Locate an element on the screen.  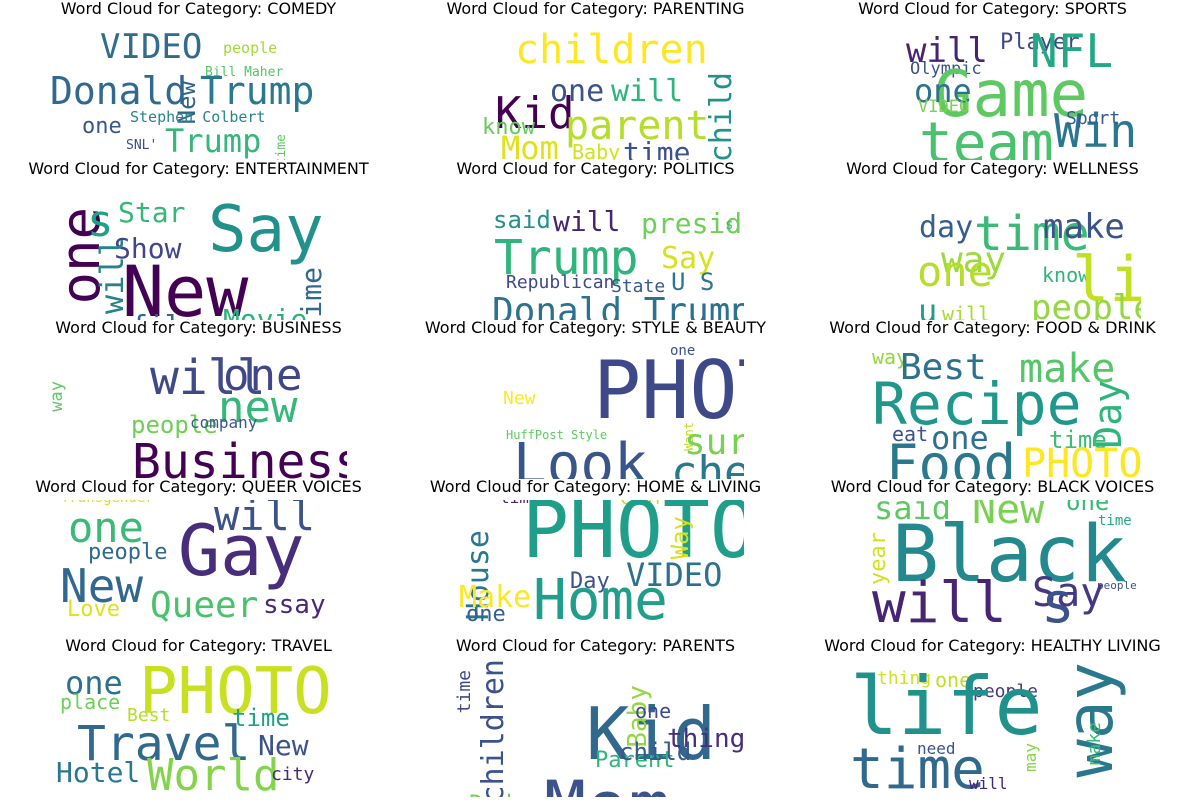
word-craft: Craft is located at coordinates (647, 504).